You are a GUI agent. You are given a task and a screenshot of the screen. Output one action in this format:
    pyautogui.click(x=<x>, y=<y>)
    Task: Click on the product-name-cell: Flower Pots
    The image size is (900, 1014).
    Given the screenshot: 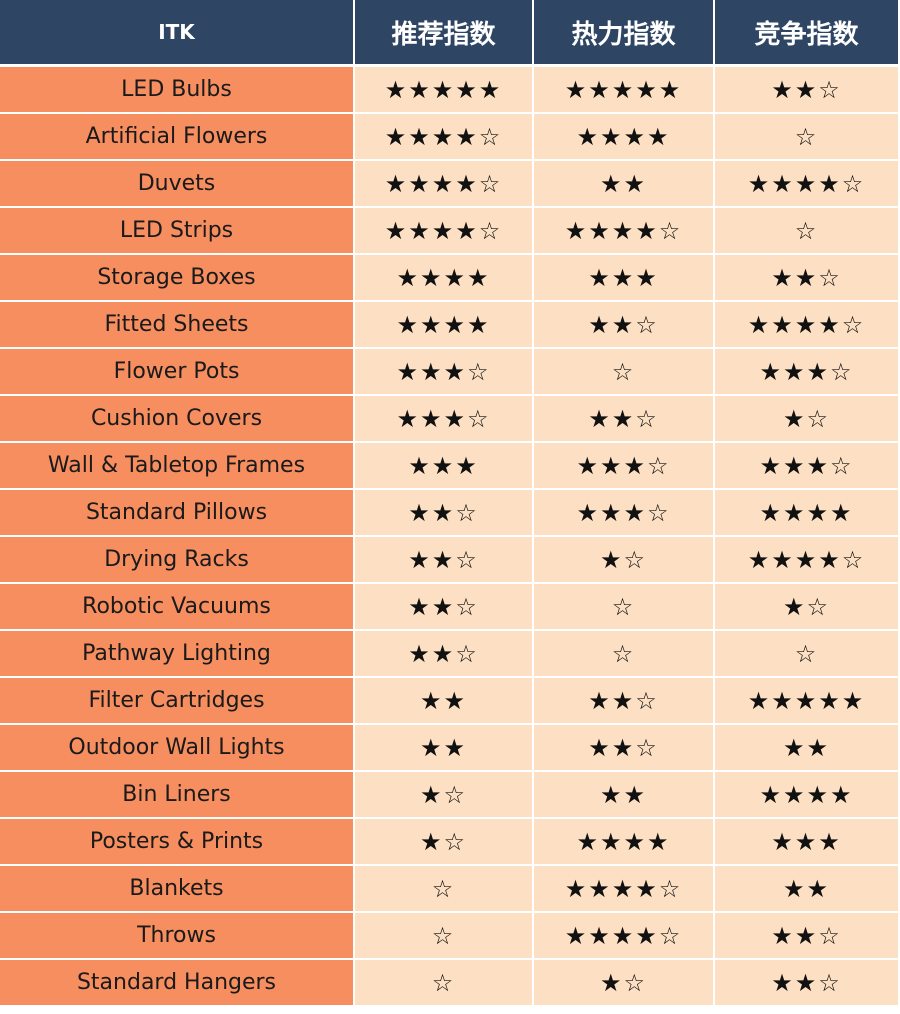 What is the action you would take?
    pyautogui.click(x=177, y=372)
    